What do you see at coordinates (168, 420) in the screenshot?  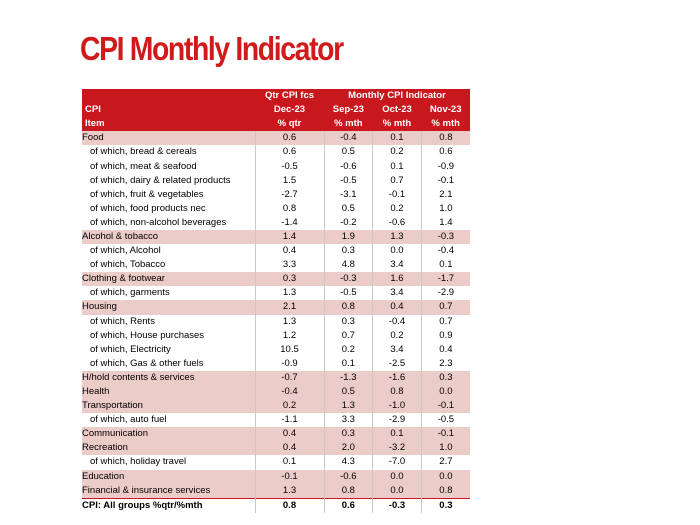 I see `row-label: of which, auto fuel` at bounding box center [168, 420].